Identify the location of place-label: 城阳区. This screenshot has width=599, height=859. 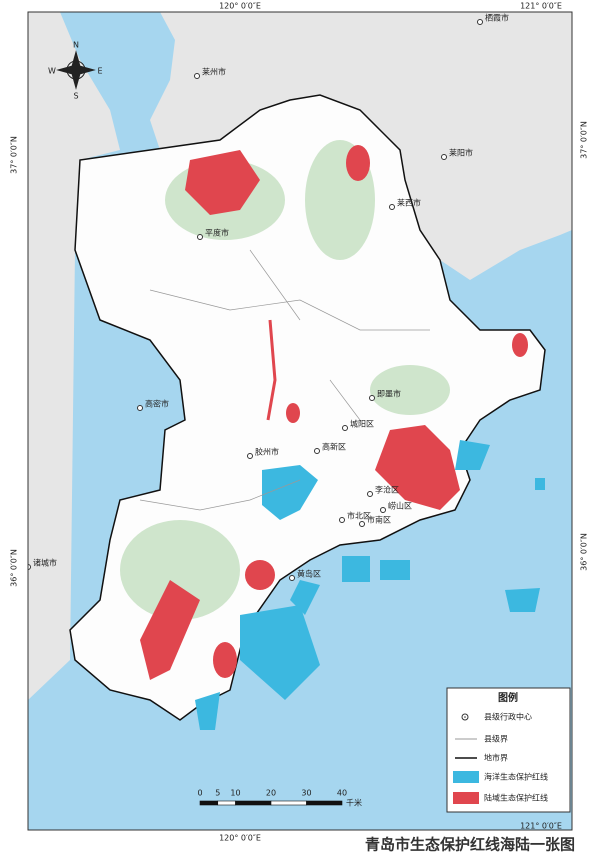
(362, 424).